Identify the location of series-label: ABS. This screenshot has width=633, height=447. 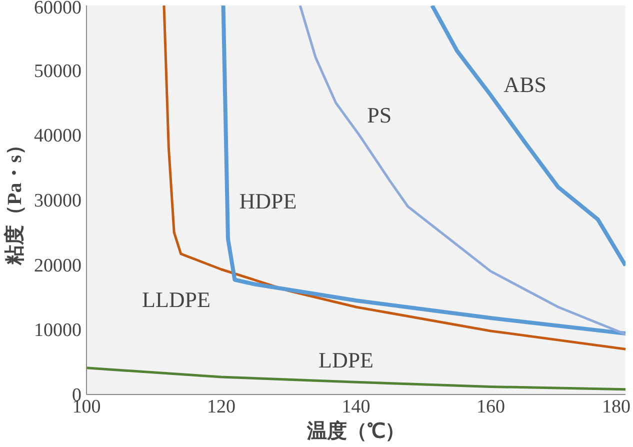
(525, 84).